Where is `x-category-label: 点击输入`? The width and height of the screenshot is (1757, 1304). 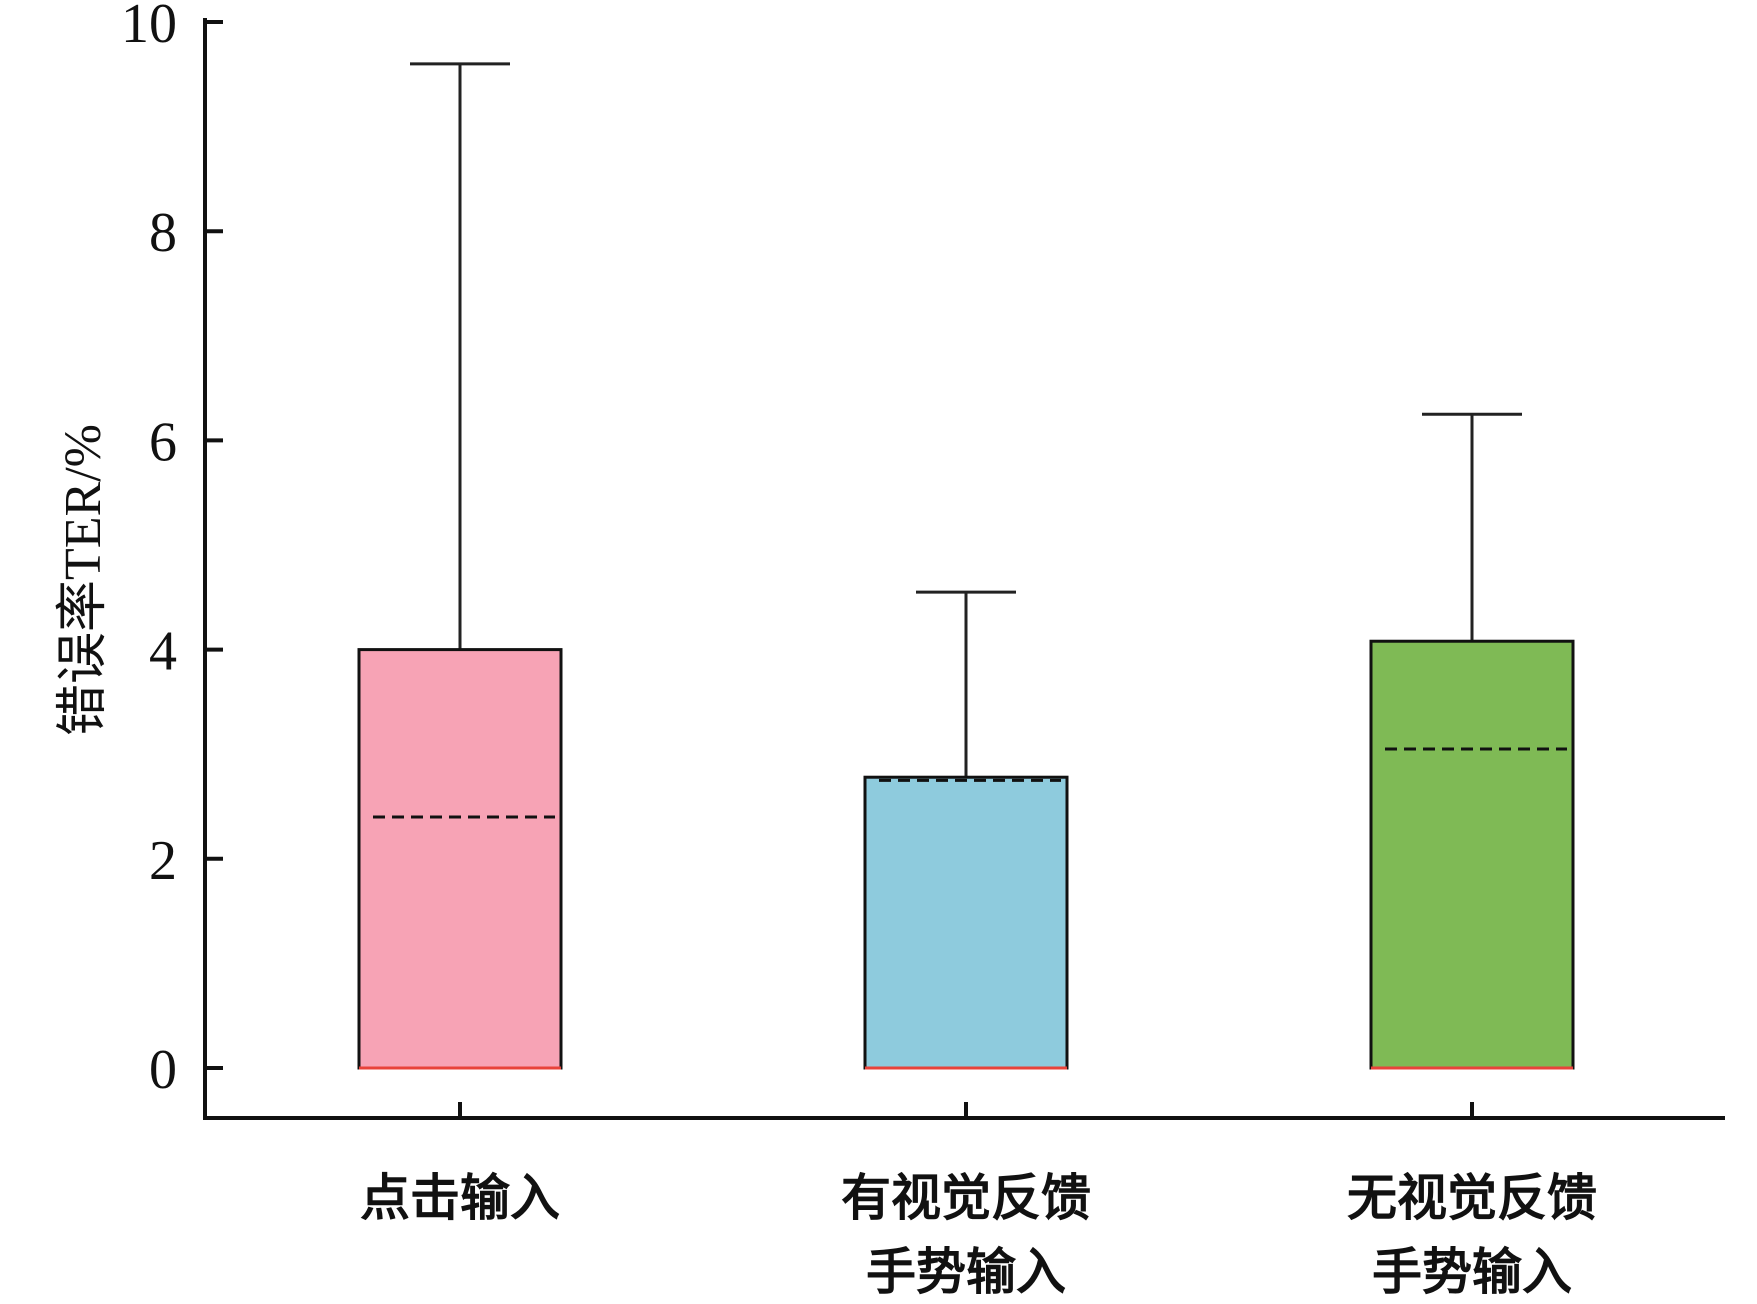
x-category-label: 点击输入 is located at coordinates (460, 1198).